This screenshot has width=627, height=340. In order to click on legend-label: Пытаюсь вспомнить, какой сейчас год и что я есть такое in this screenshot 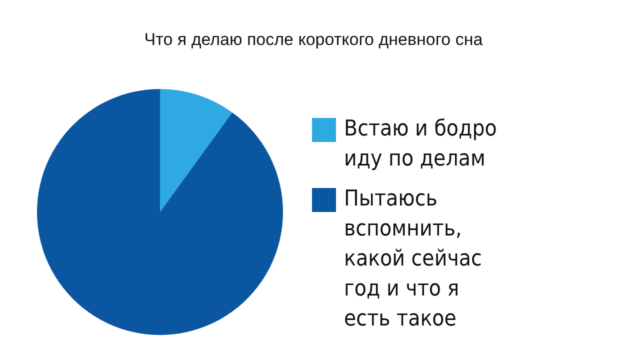, I will do `click(416, 259)`.